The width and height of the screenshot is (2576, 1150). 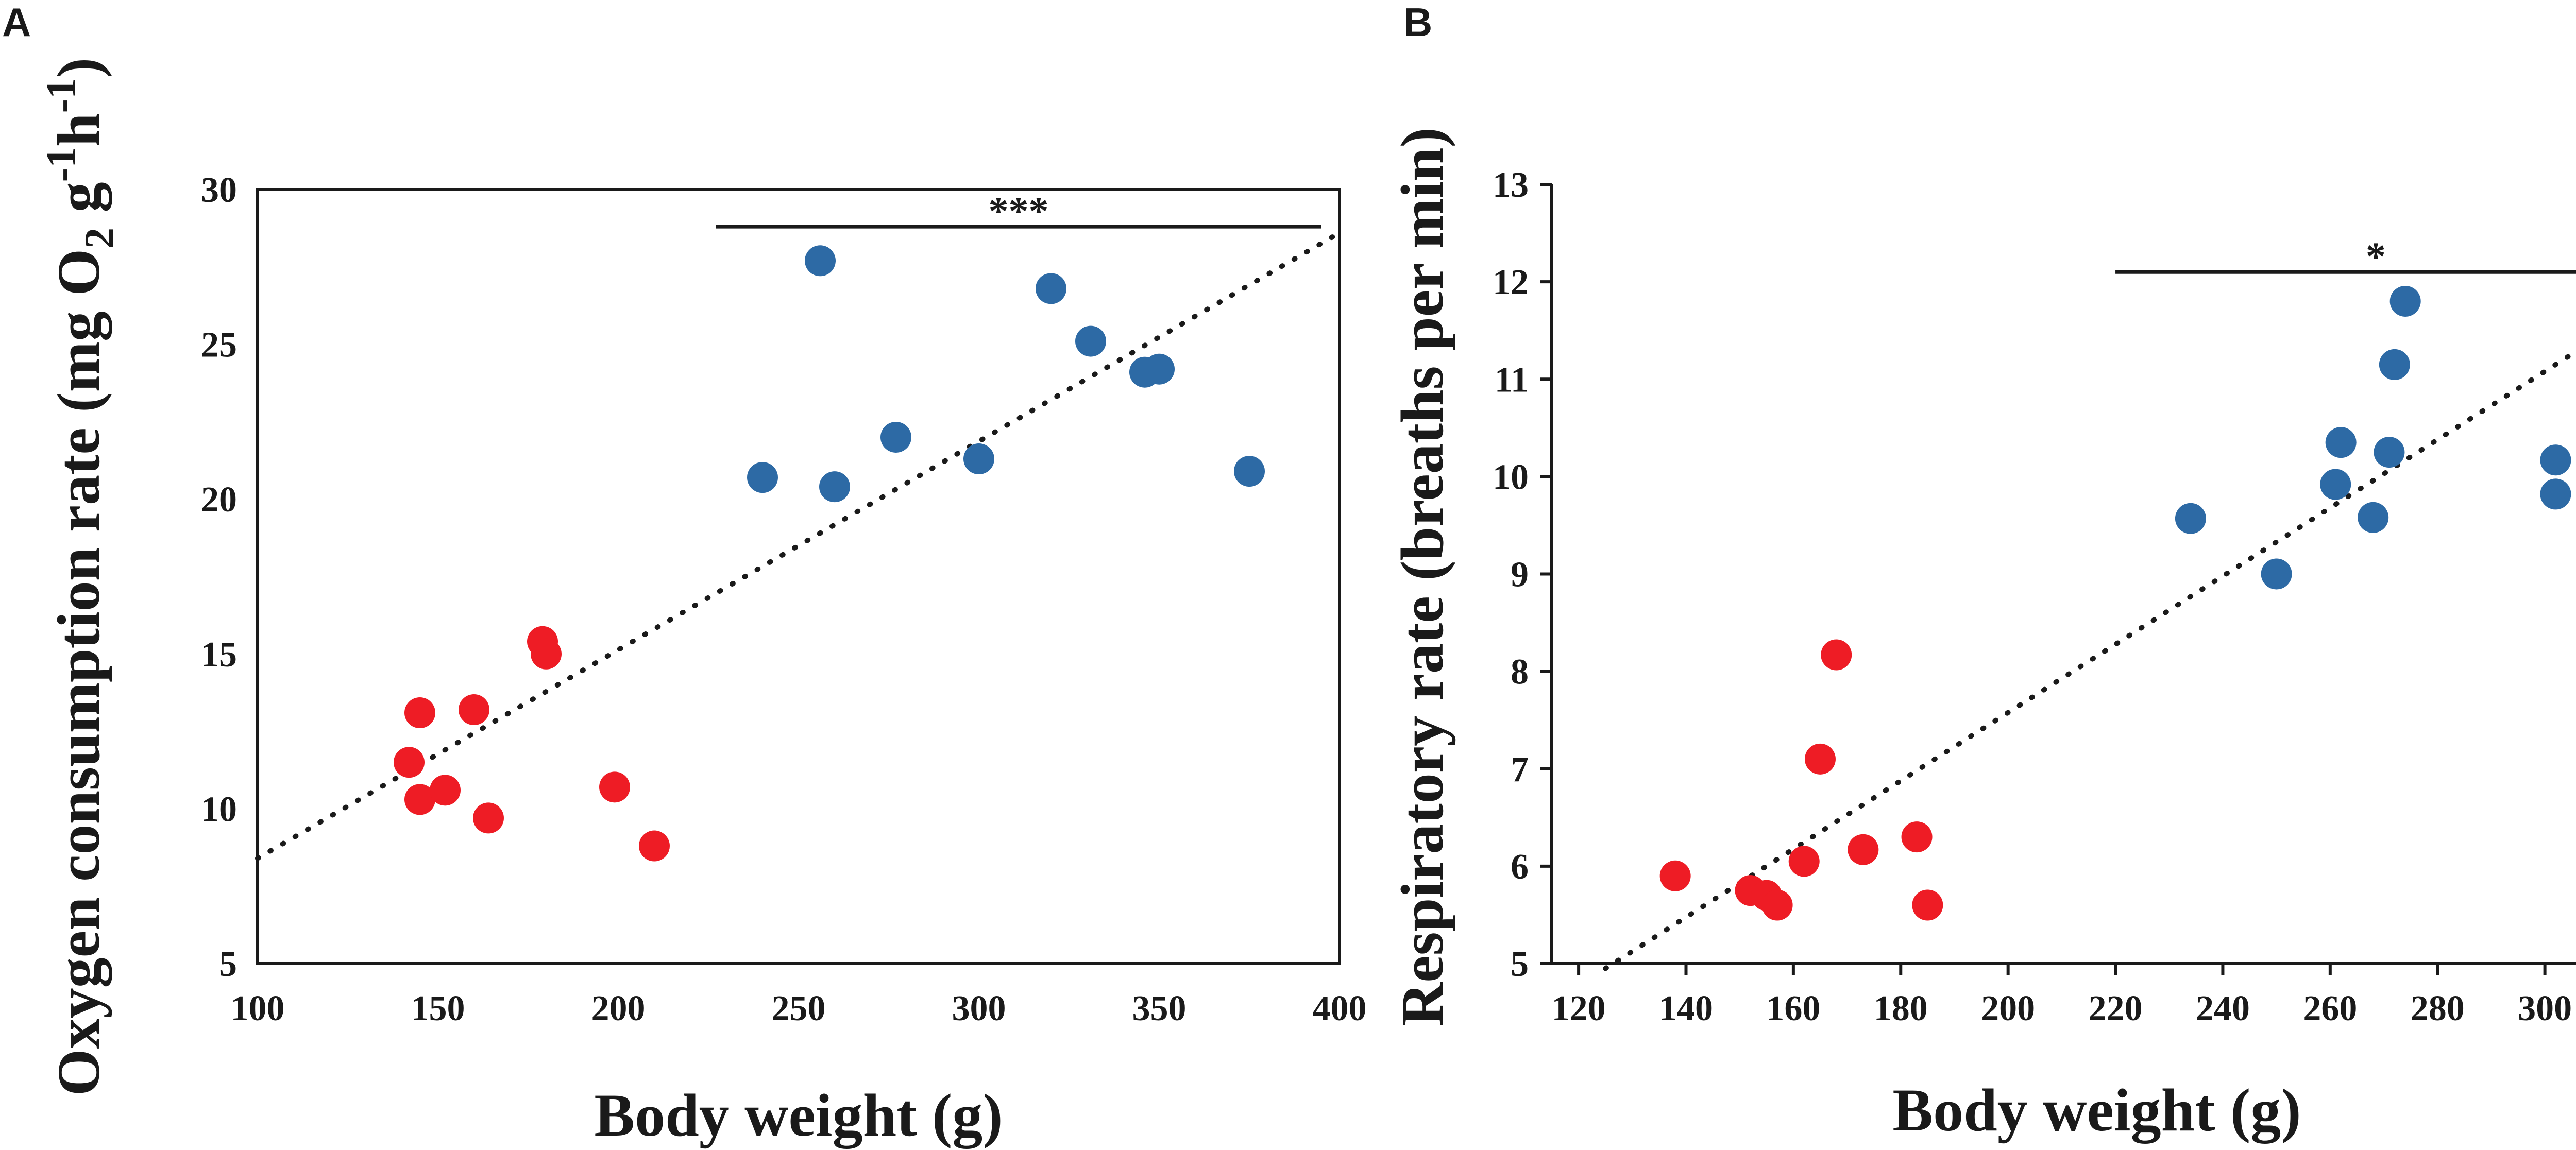 What do you see at coordinates (79, 672) in the screenshot?
I see `panel-a-y-axis-title-main: Oxygen consumption rate (mg O` at bounding box center [79, 672].